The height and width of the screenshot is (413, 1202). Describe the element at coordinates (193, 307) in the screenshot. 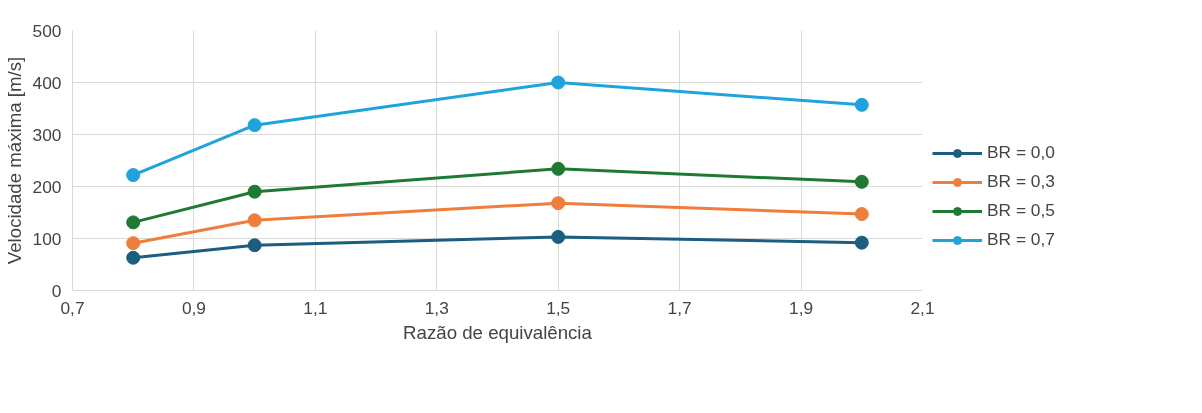

I see `x-tick-label: 0,9` at that location.